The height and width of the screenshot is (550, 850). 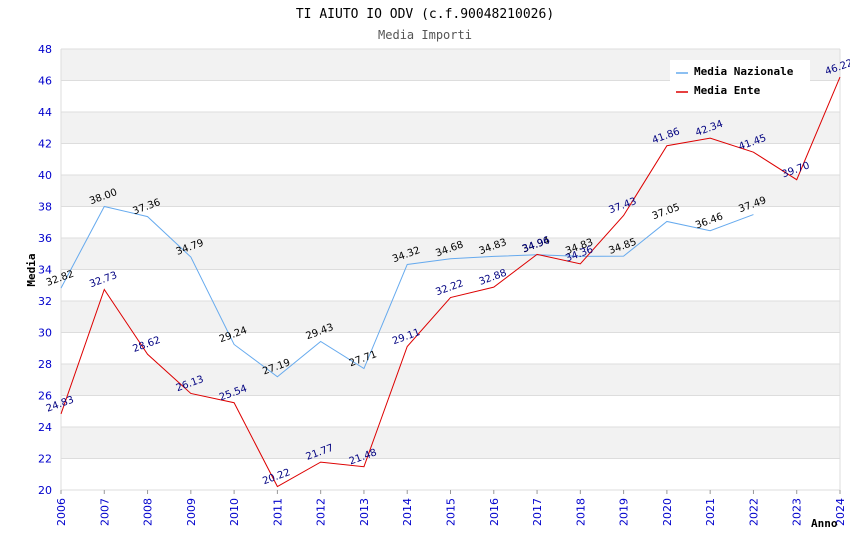 I want to click on x-tick-2015: 2015, so click(x=451, y=512).